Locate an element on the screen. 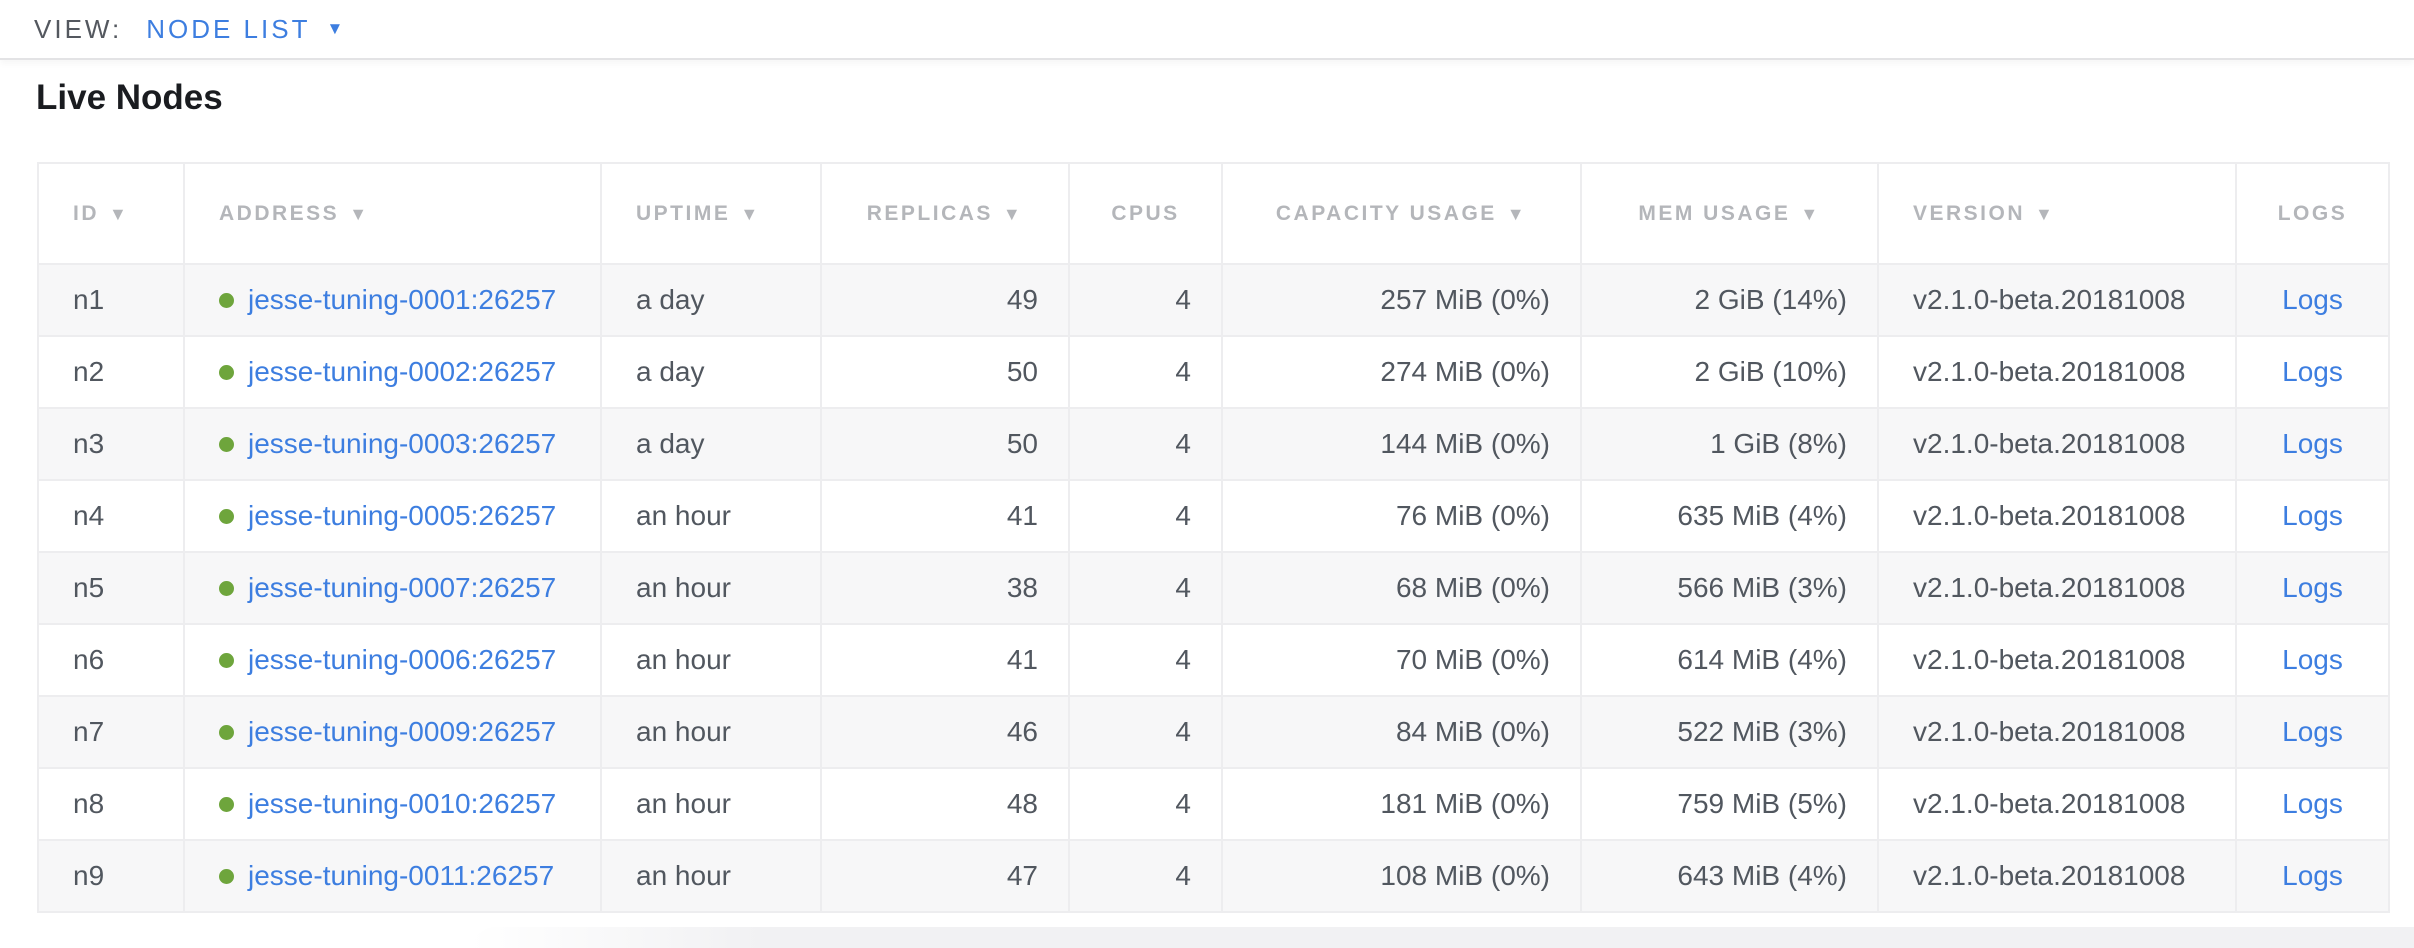 This screenshot has height=948, width=2414. column-header-label: CPUS is located at coordinates (1145, 213).